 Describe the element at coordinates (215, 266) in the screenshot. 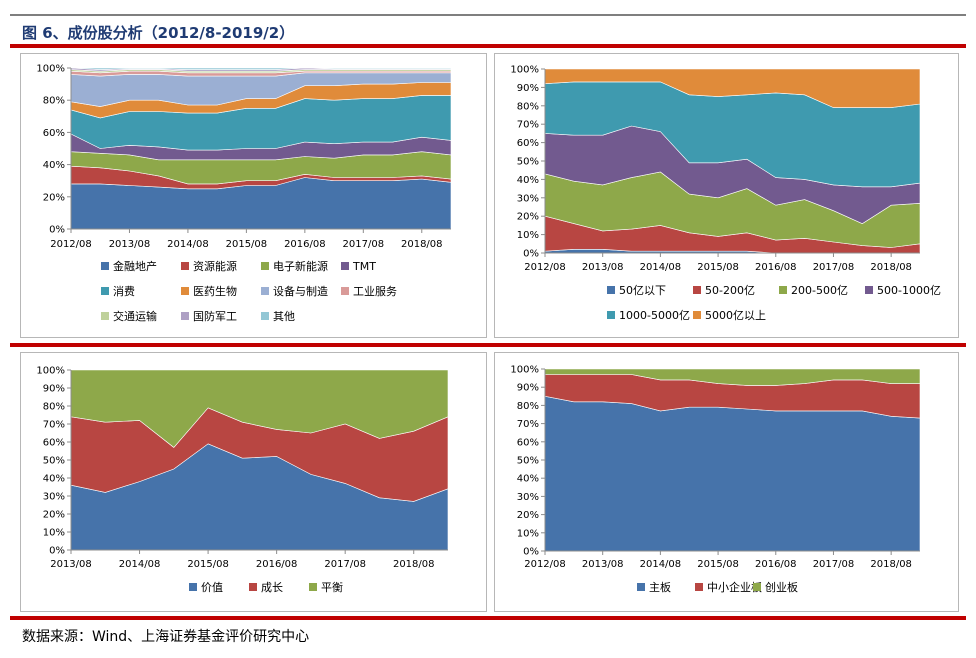

I see `legend-label: 资源能源` at that location.